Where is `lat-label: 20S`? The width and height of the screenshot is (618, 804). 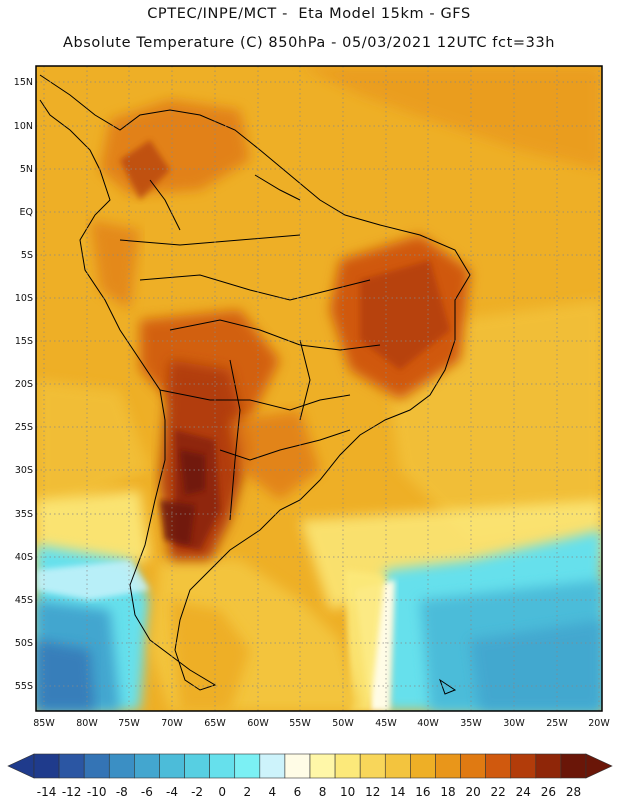
lat-label: 20S is located at coordinates (24, 384).